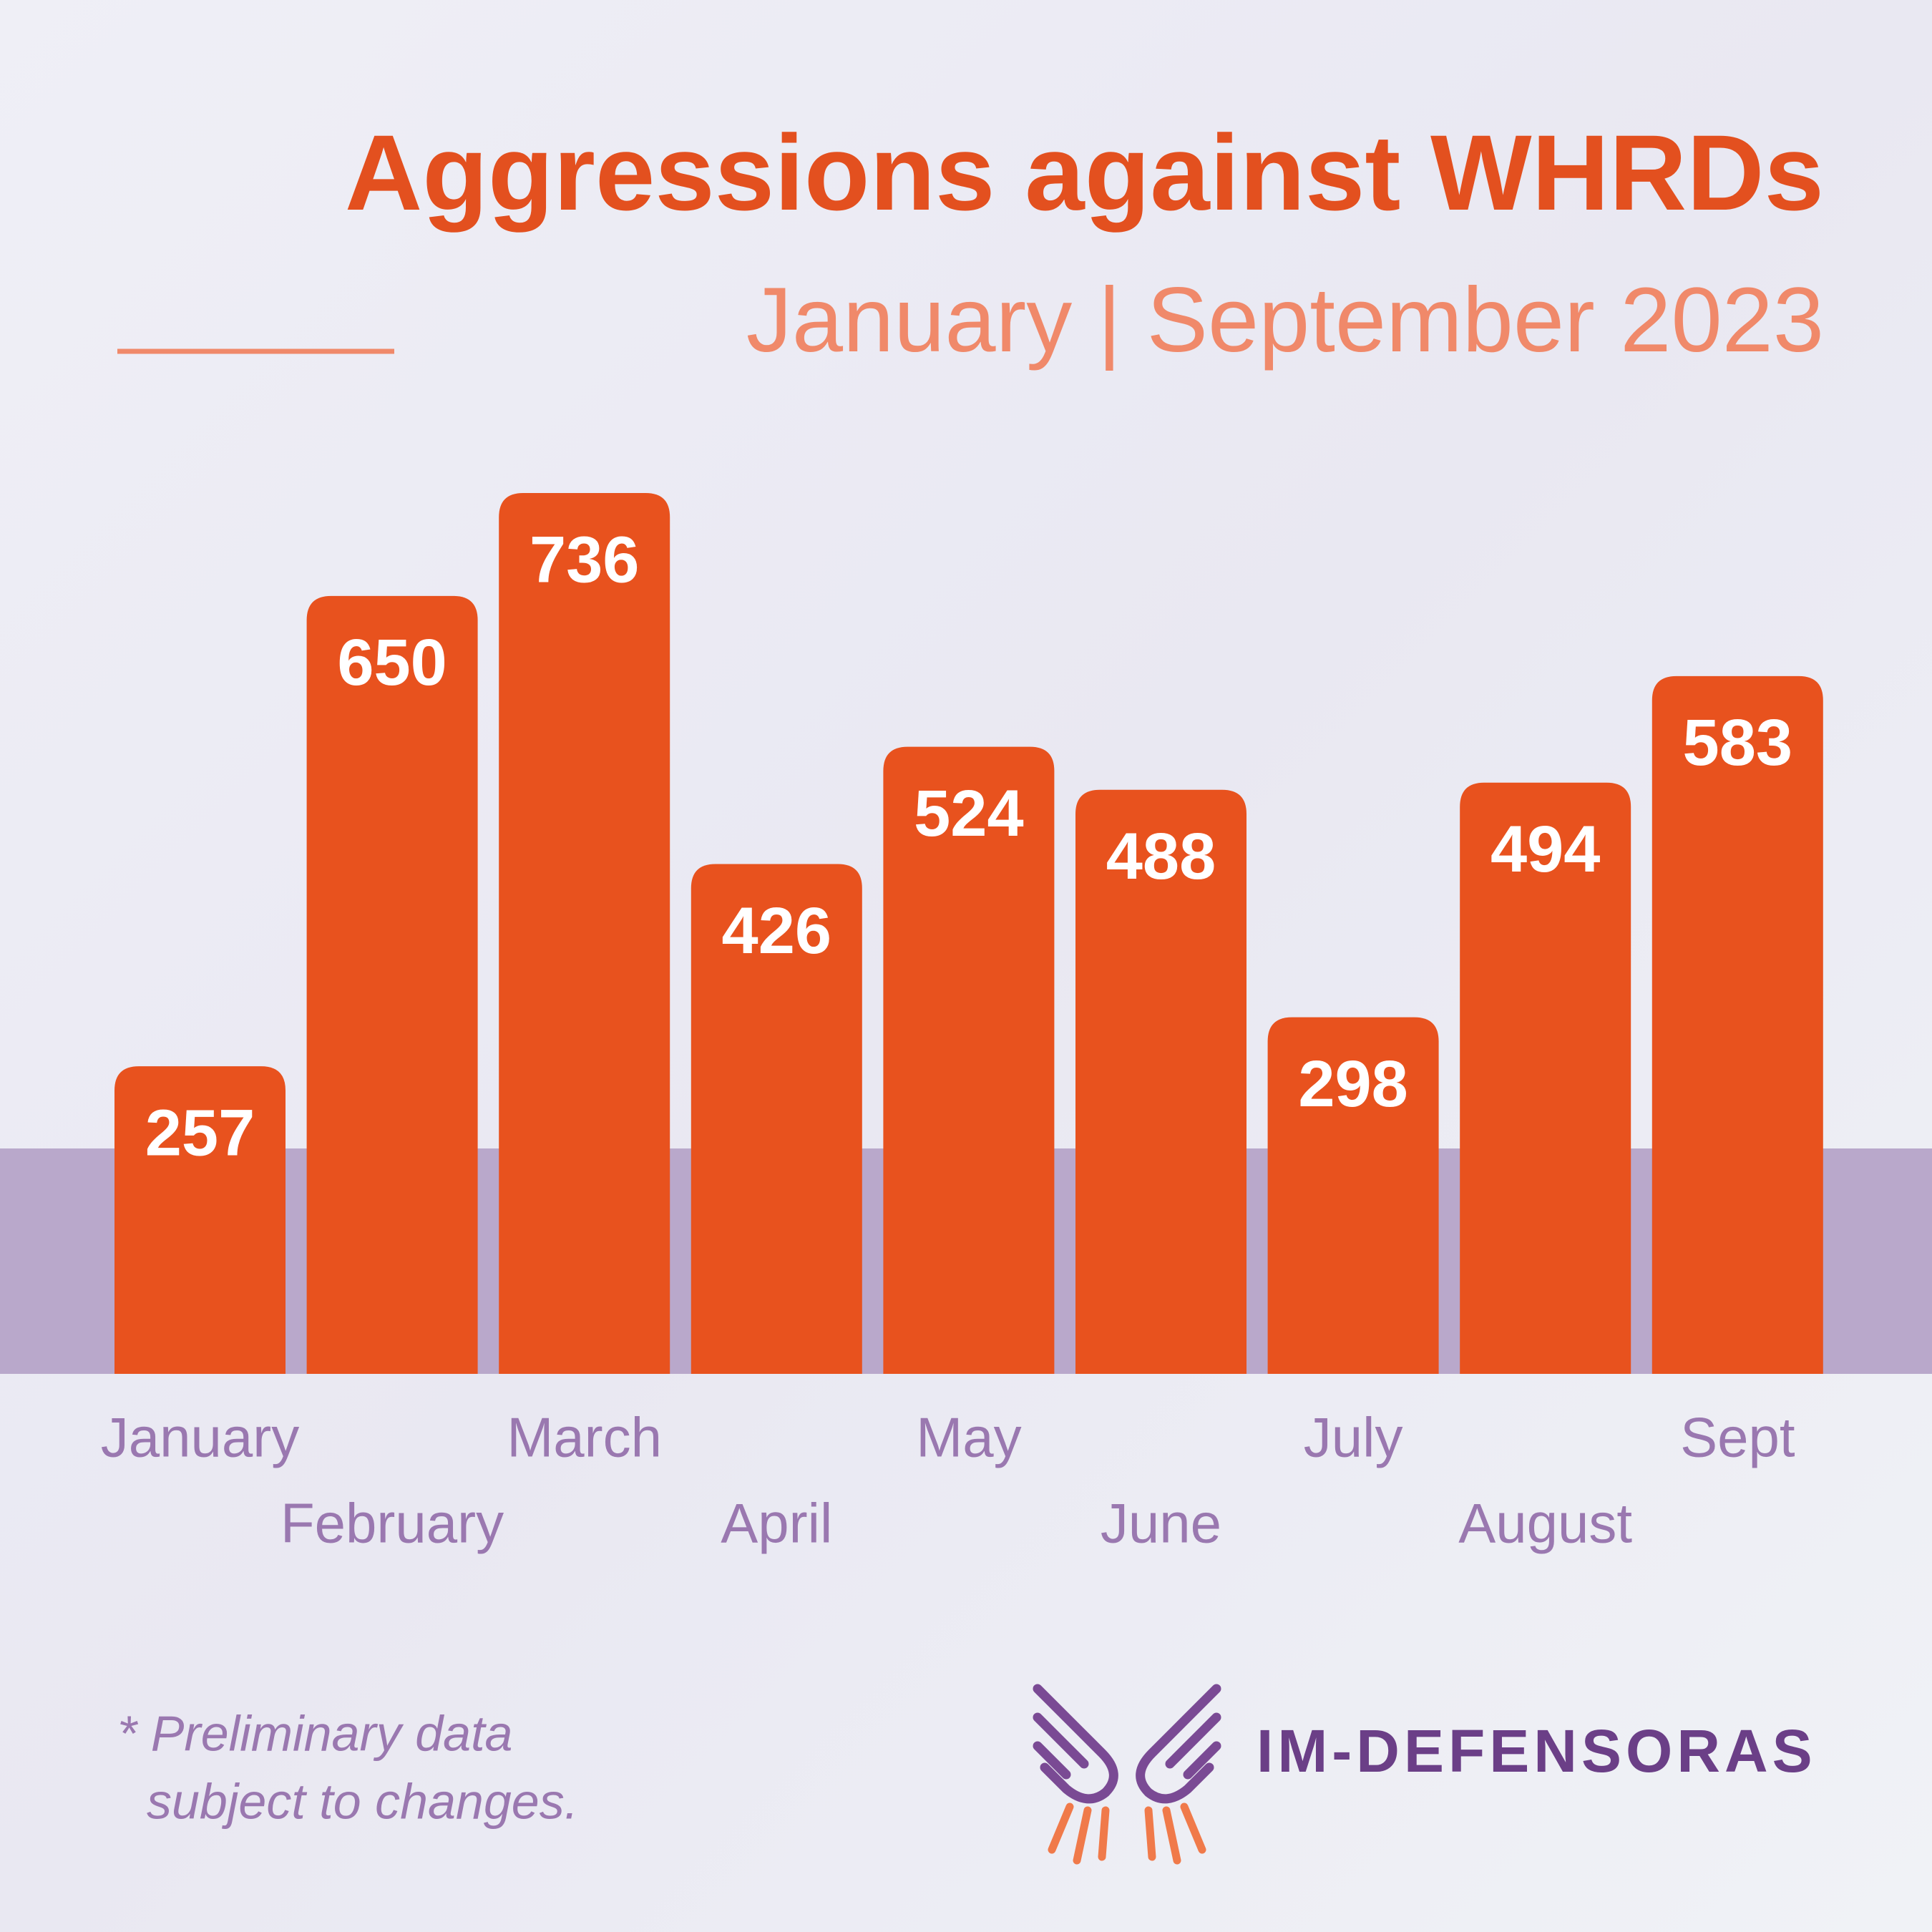 This screenshot has height=1932, width=1932. Describe the element at coordinates (1285, 320) in the screenshot. I see `chart-subtitle: January | September 2023` at that location.